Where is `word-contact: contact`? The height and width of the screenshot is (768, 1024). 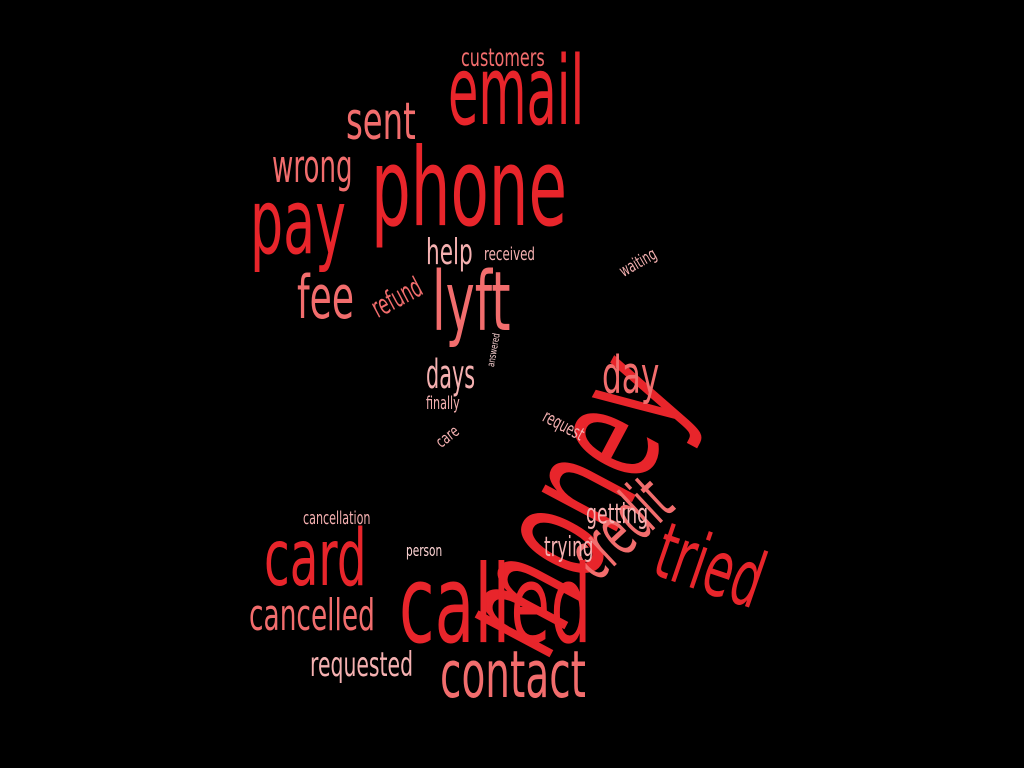
word-contact: contact is located at coordinates (513, 675).